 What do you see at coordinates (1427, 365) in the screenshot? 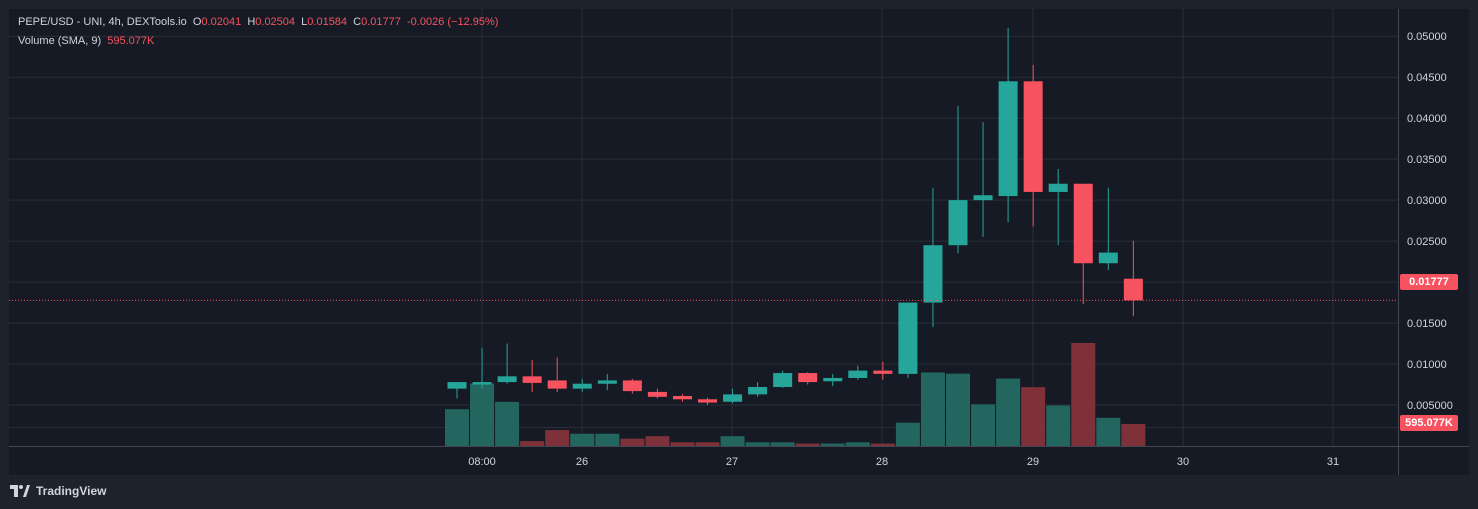
I see `y-tick-label: 0.01000` at bounding box center [1427, 365].